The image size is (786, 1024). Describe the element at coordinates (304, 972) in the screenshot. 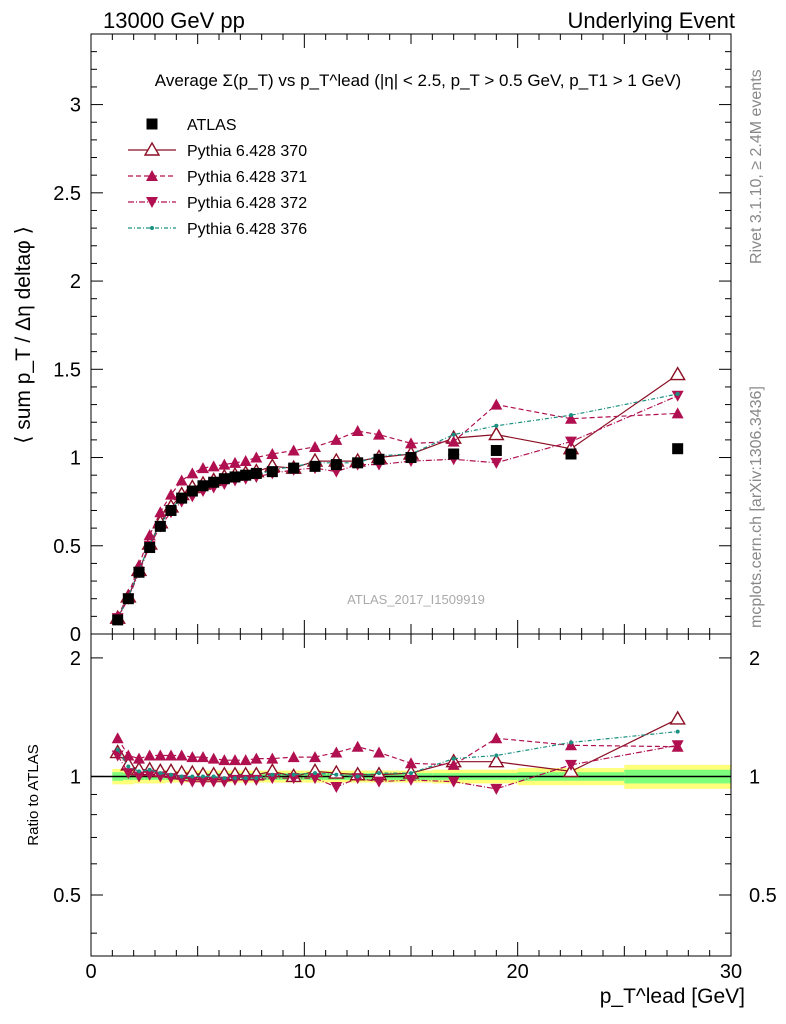

I see `xtick-label: 10` at that location.